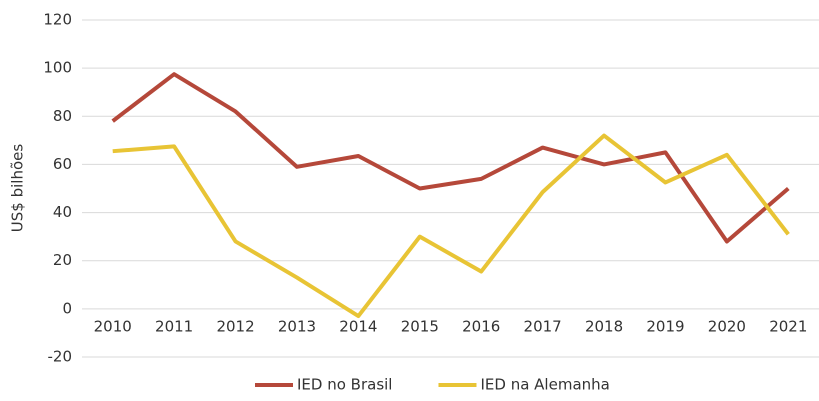 Image resolution: width=819 pixels, height=401 pixels. I want to click on legend-label: IED na Alemanha, so click(544, 385).